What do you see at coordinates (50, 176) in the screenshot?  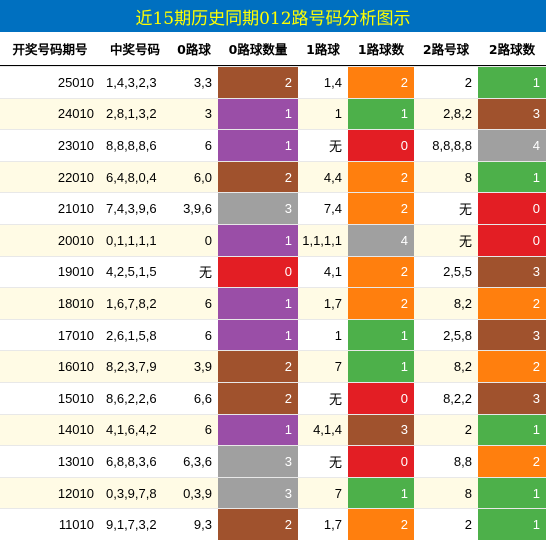 I see `cell-period: 22010` at bounding box center [50, 176].